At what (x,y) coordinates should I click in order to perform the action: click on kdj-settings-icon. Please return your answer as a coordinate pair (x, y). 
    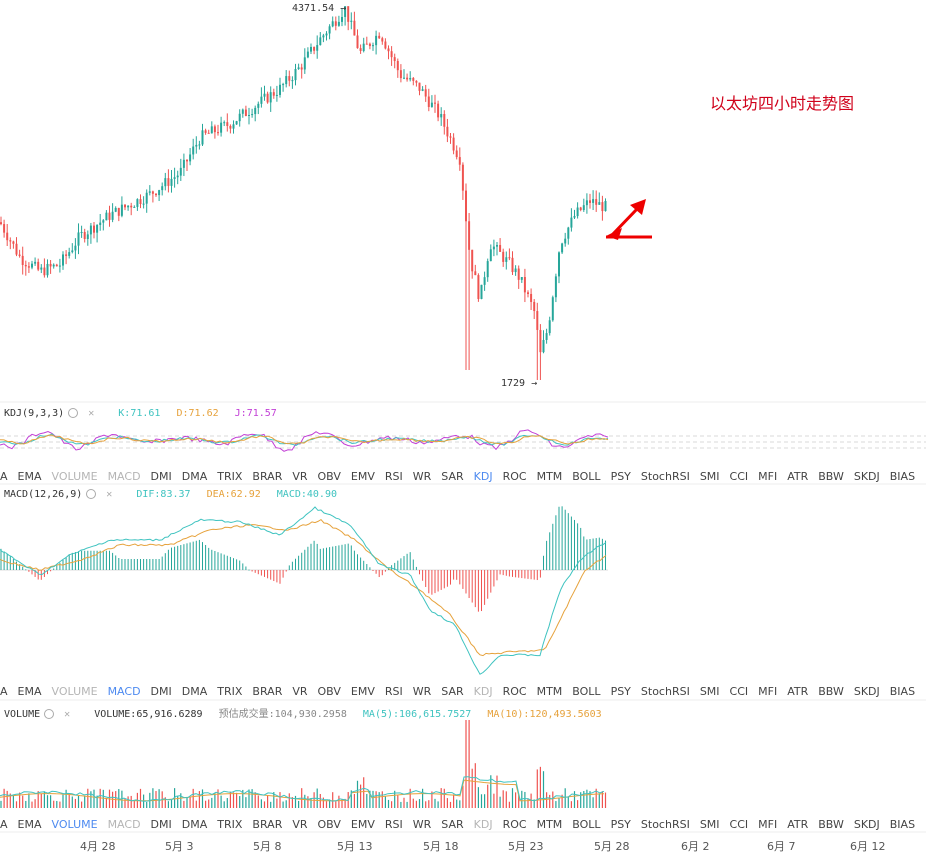
    Looking at the image, I should click on (73, 413).